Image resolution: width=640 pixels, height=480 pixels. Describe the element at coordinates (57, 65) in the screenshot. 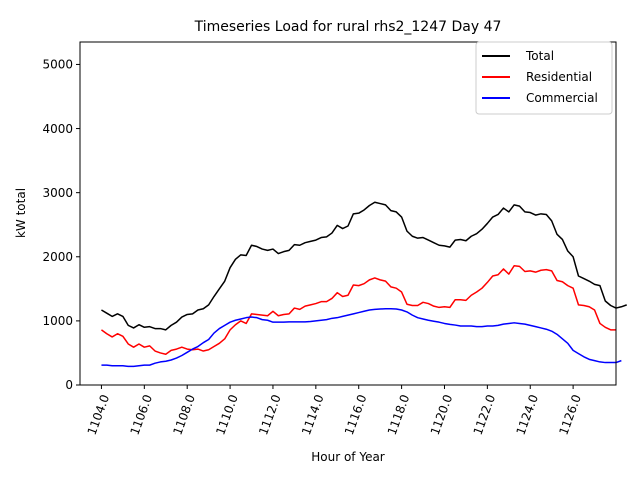

I see `y-tick-label: 5000` at that location.